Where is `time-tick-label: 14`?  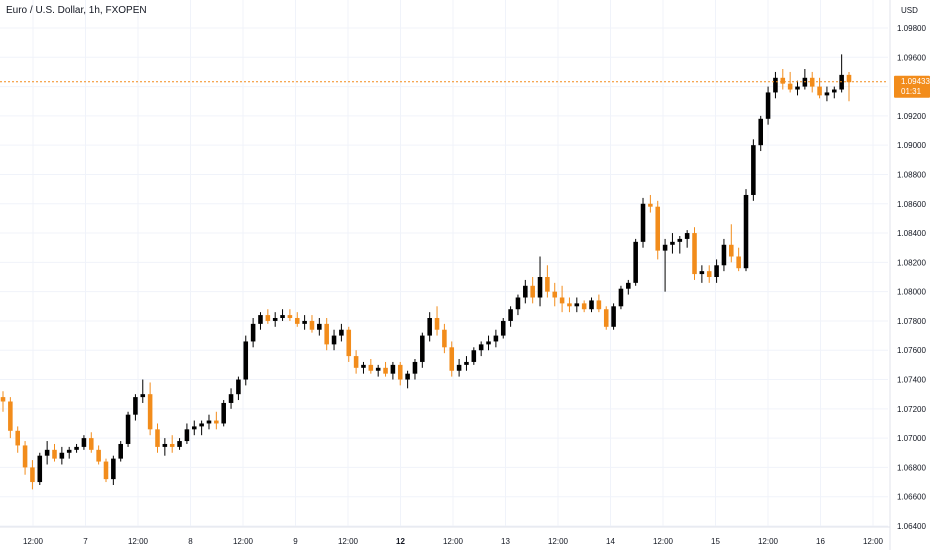 time-tick-label: 14 is located at coordinates (610, 541).